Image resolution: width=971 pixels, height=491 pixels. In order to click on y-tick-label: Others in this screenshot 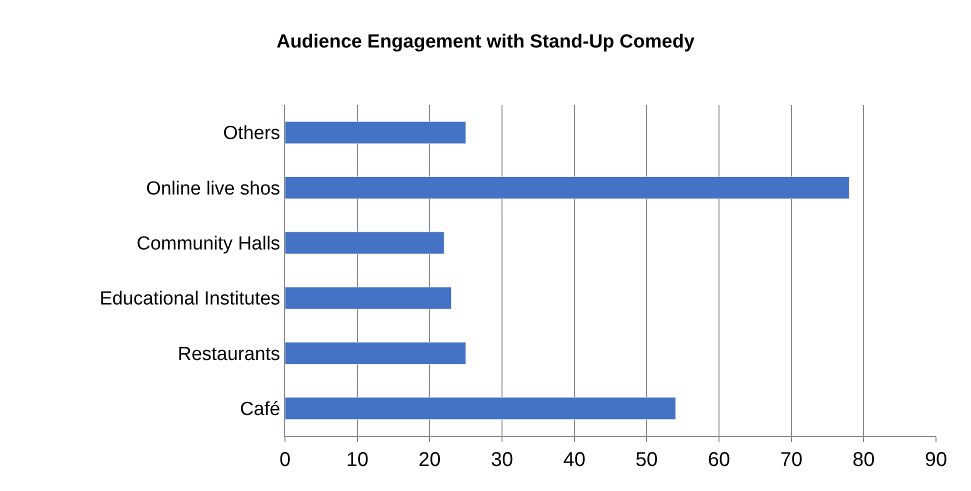, I will do `click(251, 133)`.